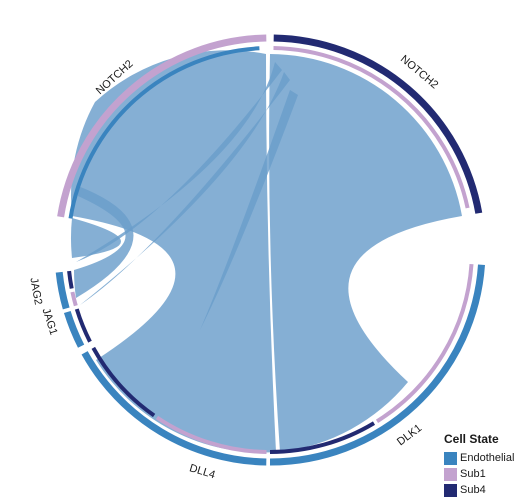 This screenshot has width=532, height=502. I want to click on legend: Cell State Endothelial Sub1 Sub4, so click(479, 465).